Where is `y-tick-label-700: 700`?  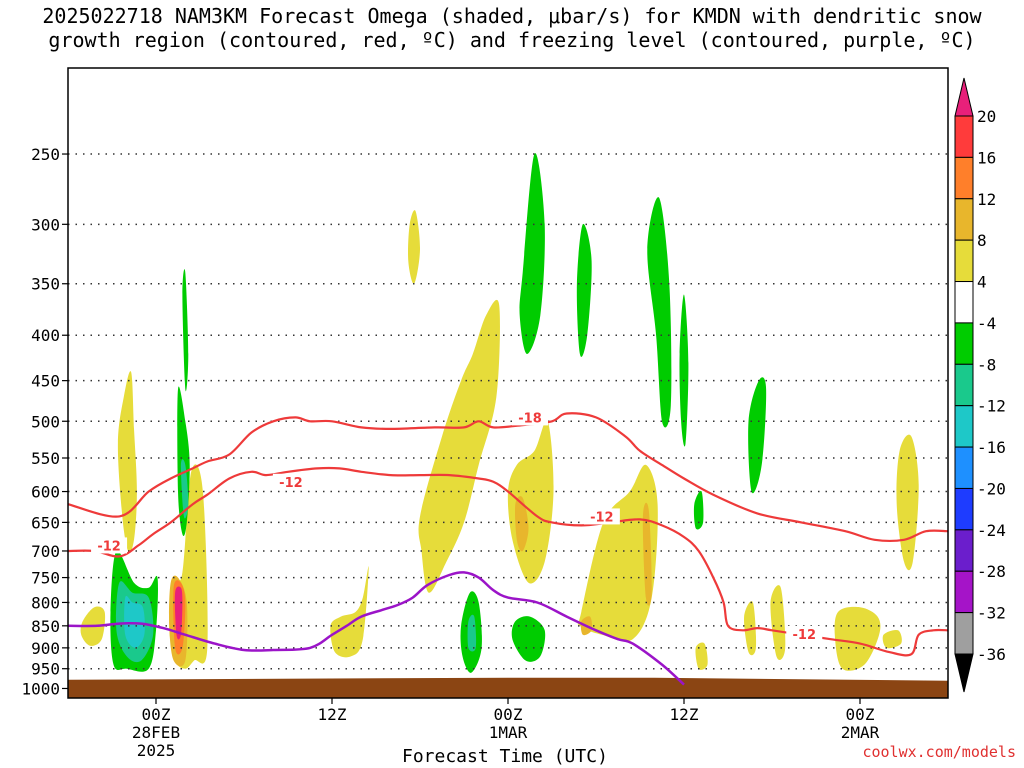 y-tick-label-700: 700 is located at coordinates (45, 551).